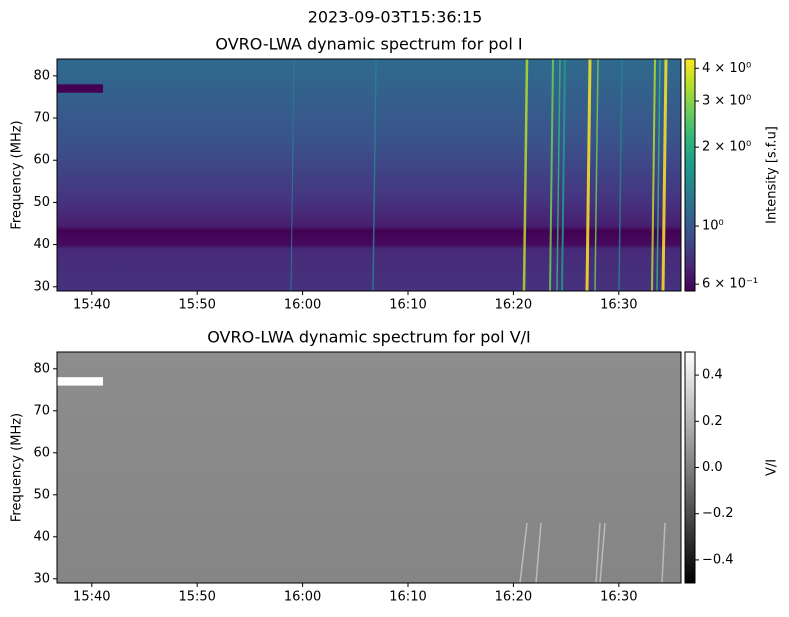 This screenshot has width=789, height=617. I want to click on colorbar-tick-label: 0.0, so click(712, 467).